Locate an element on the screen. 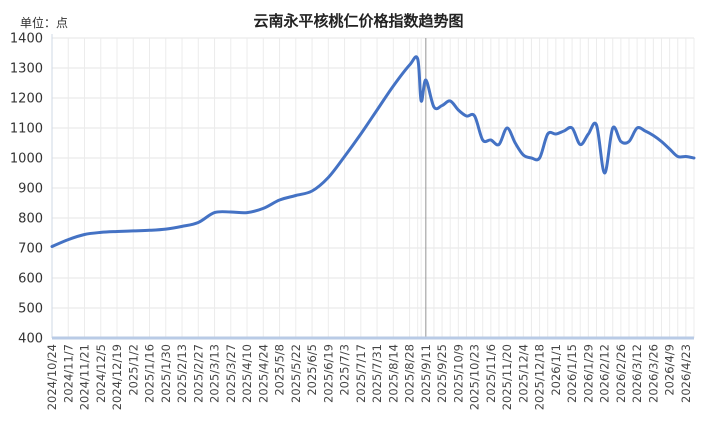 Image resolution: width=717 pixels, height=433 pixels. chart-title: 云南永平核桃仁价格指数趋势图 is located at coordinates (358, 21).